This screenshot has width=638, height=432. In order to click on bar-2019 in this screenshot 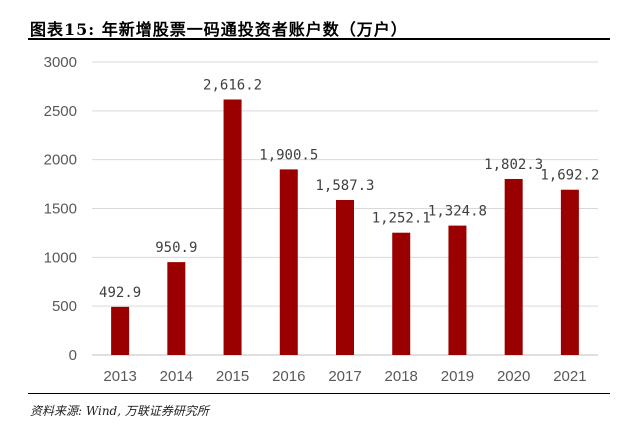, I will do `click(457, 290)`.